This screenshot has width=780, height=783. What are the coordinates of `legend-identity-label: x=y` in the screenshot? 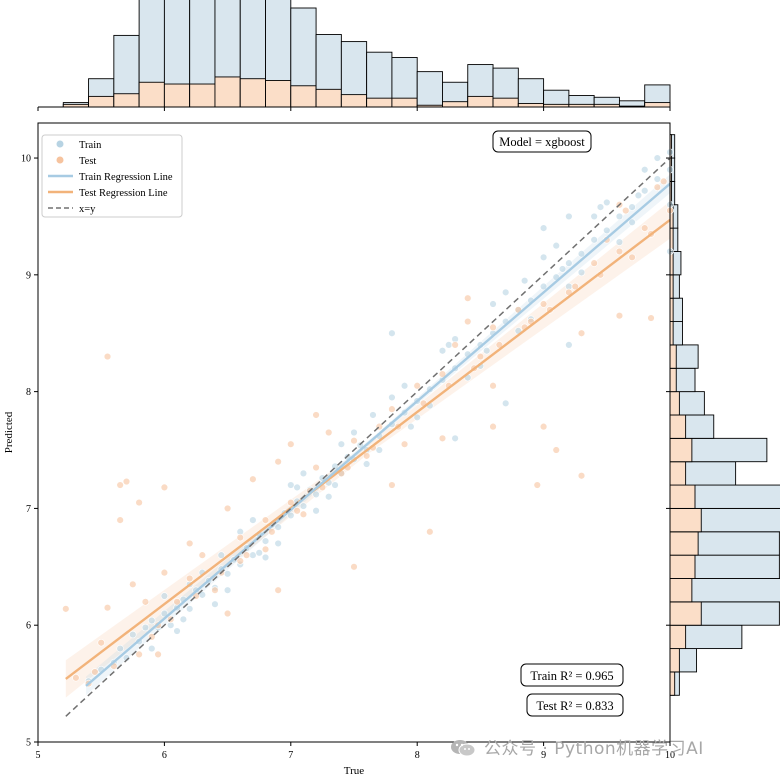 It's located at (87, 209).